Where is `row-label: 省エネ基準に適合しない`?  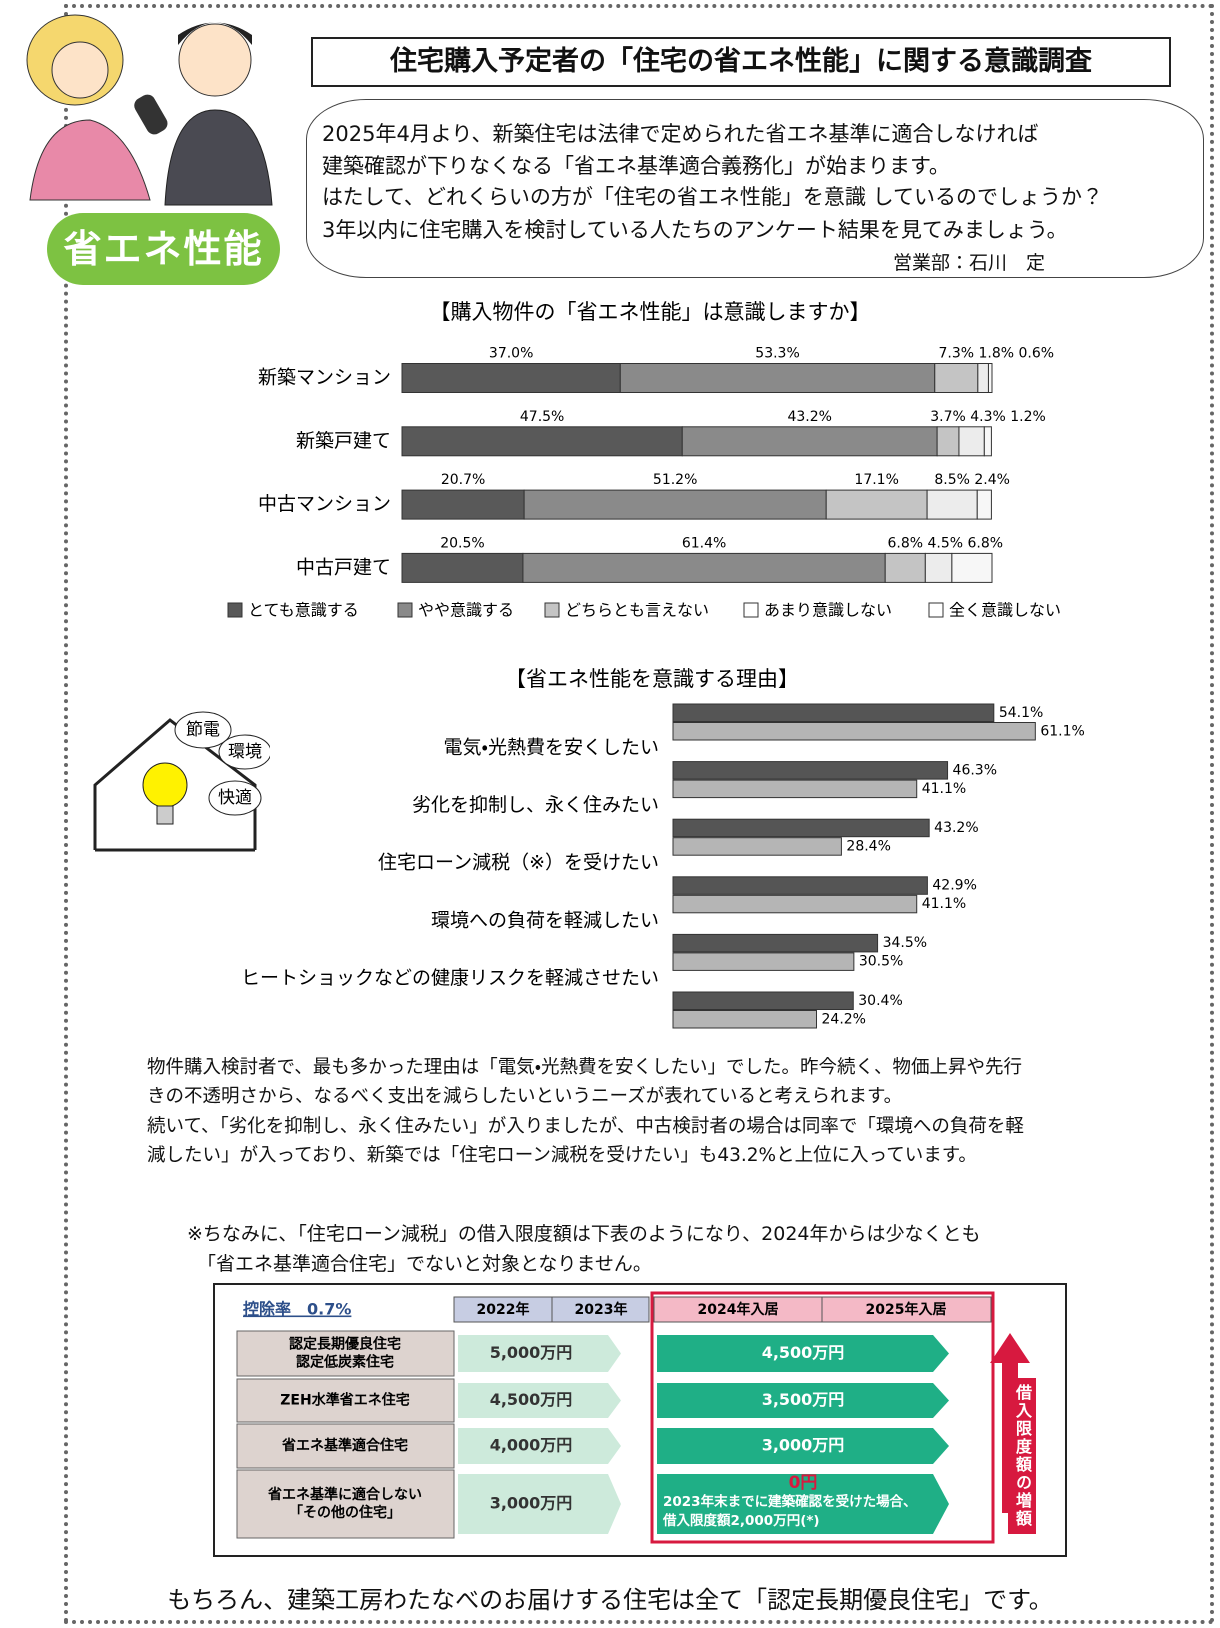
row-label: 省エネ基準に適合しない is located at coordinates (344, 1494).